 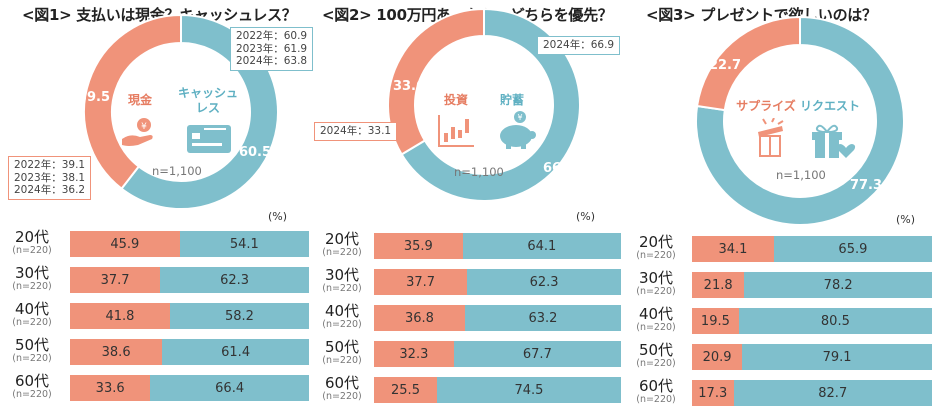 I want to click on bar-segment-2: 63.2, so click(x=542, y=318).